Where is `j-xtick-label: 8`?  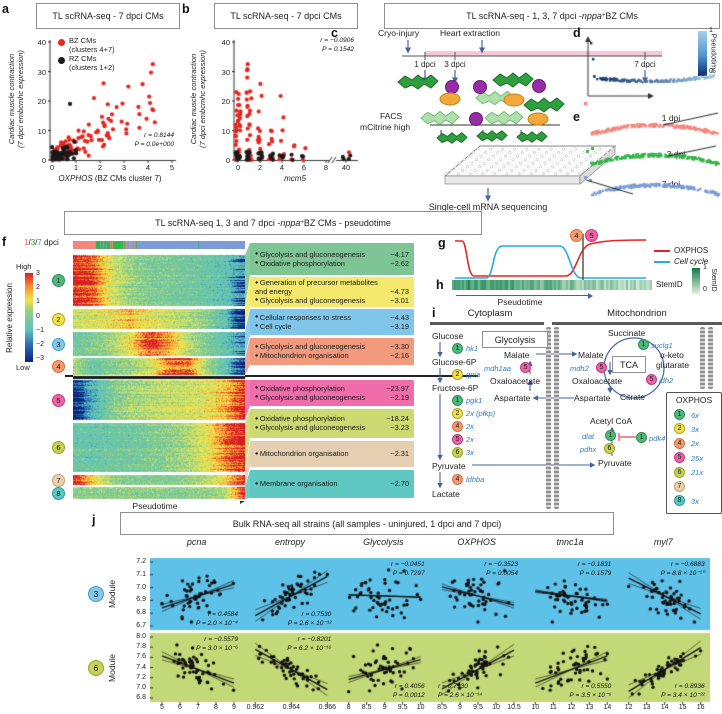
j-xtick-label: 8 is located at coordinates (216, 707).